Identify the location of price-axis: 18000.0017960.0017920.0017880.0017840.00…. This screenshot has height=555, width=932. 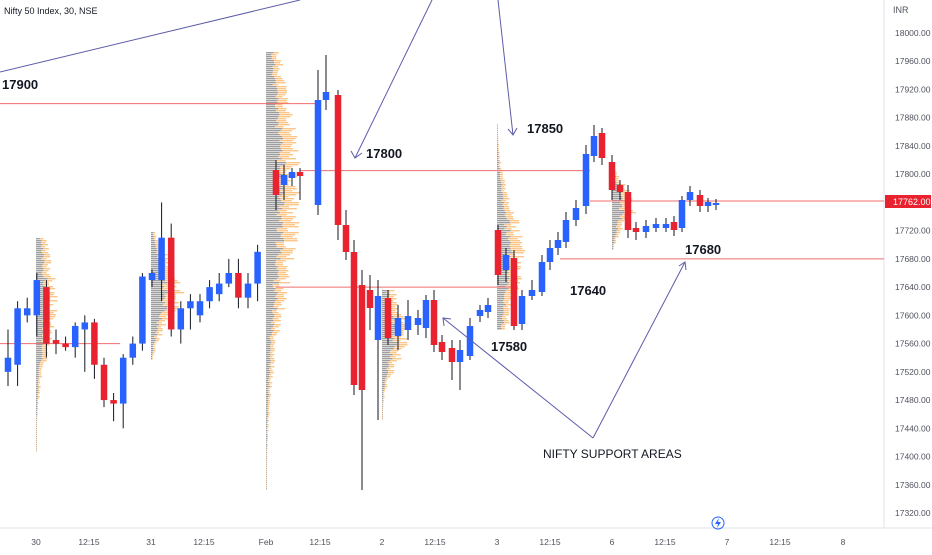
(913, 273).